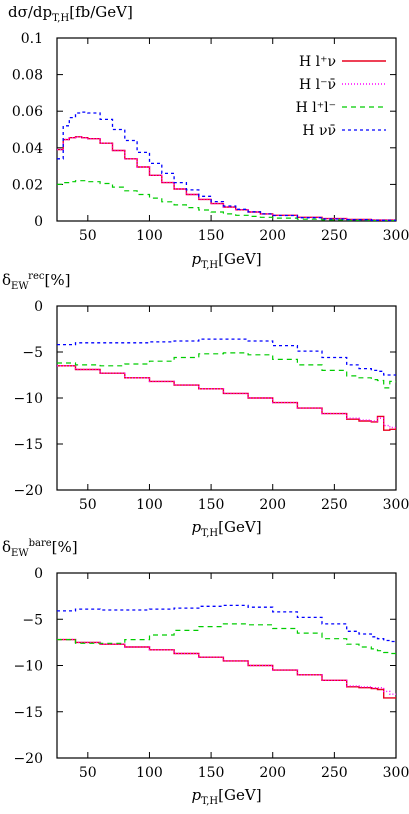 This screenshot has width=409, height=814. I want to click on y-tick-label: 0.1, so click(32, 39).